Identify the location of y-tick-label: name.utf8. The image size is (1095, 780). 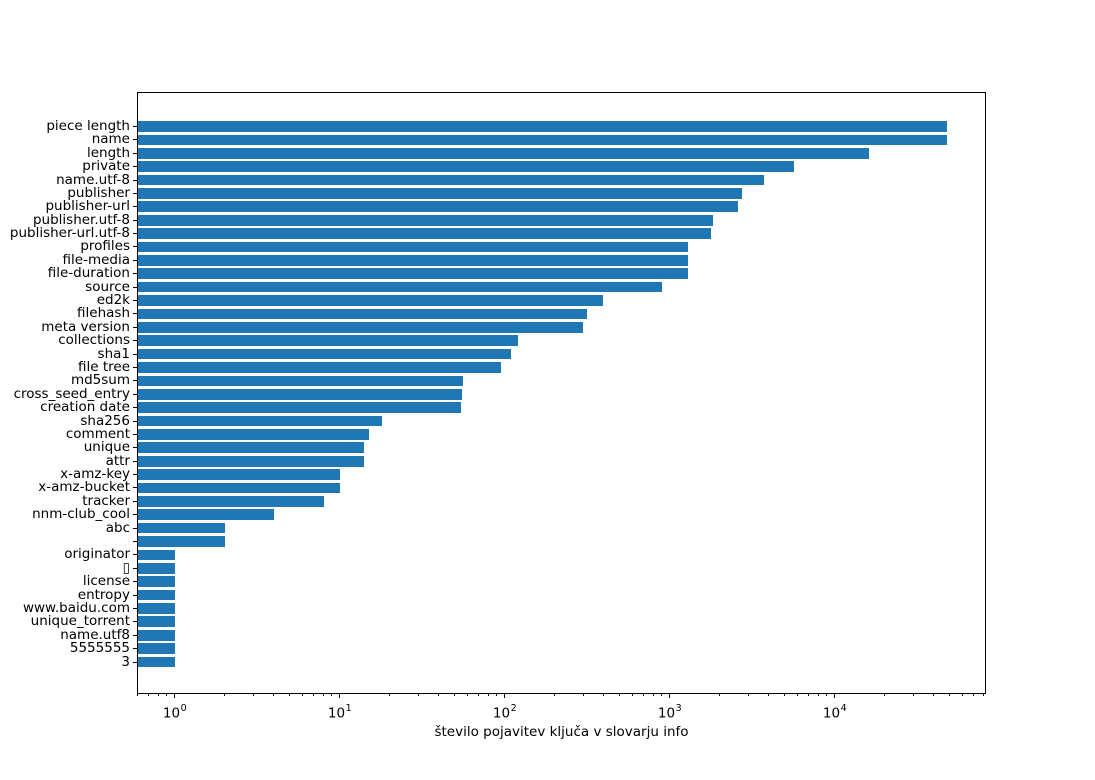
(95, 634).